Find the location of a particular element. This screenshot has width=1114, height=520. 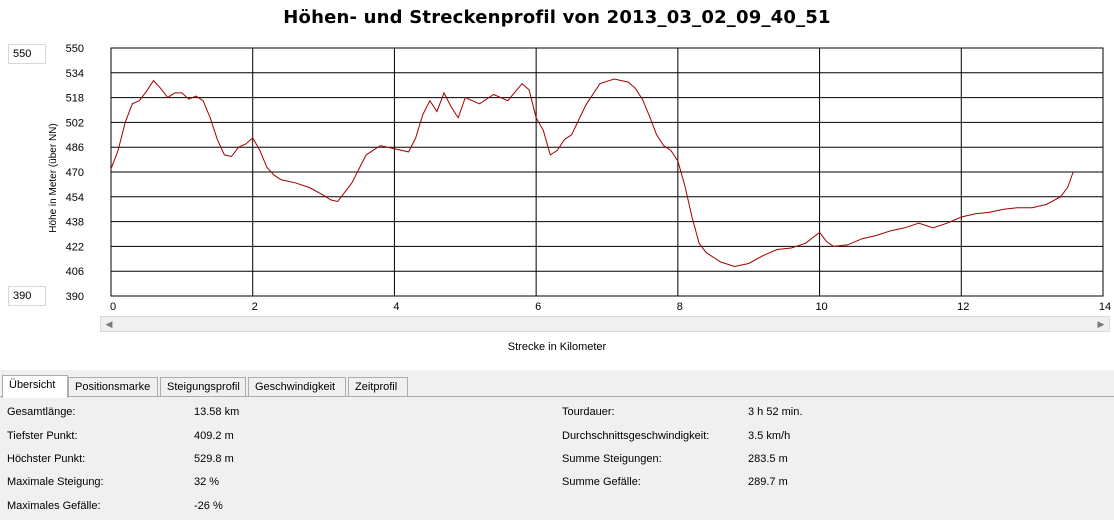

x-tick-label: 0 is located at coordinates (113, 307).